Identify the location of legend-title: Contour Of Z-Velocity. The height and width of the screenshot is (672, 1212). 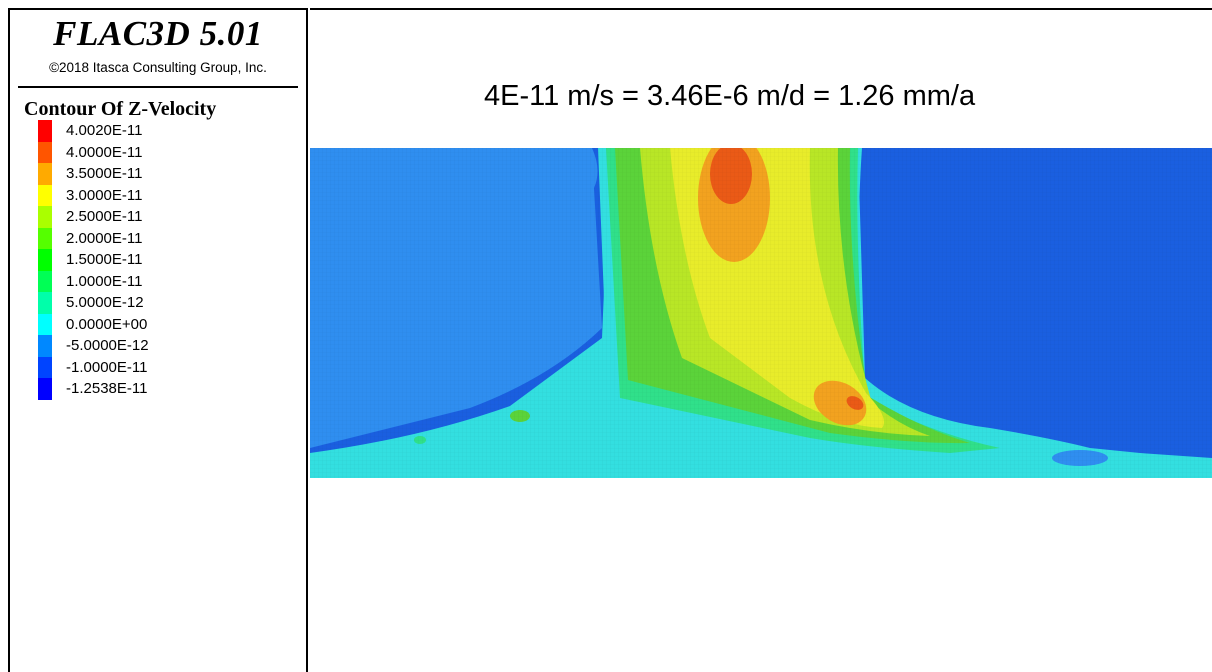
(120, 109).